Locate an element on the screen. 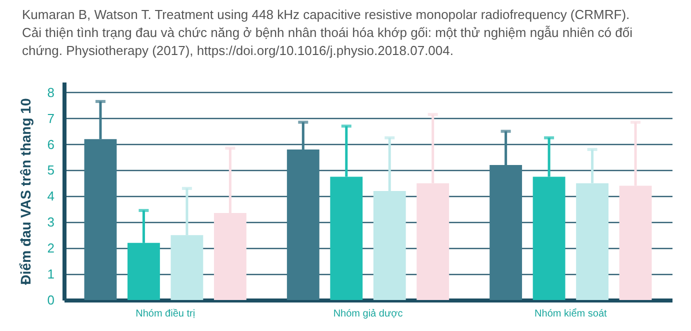  x-tick-label: Nhóm giả dược is located at coordinates (368, 314).